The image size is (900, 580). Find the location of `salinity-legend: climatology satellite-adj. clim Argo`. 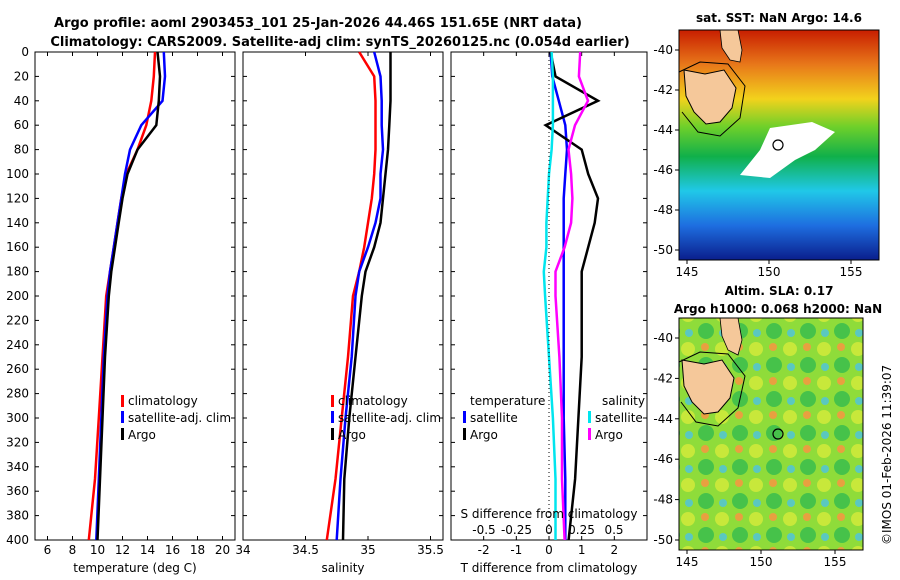

salinity-legend: climatology satellite-adj. clim Argo is located at coordinates (386, 418).